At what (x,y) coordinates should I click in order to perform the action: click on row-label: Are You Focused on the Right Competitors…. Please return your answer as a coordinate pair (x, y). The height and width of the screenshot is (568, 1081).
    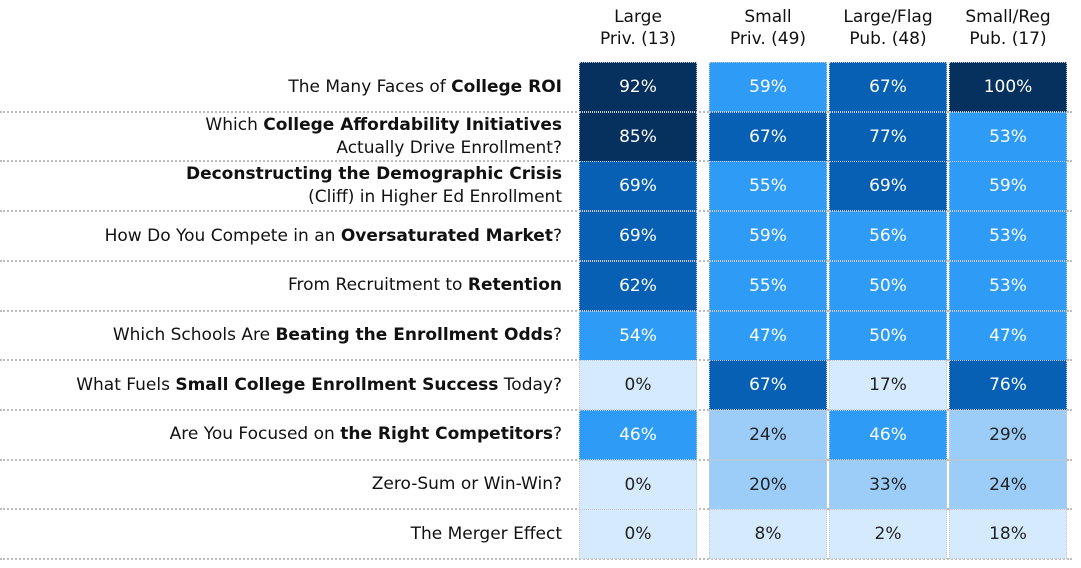
    Looking at the image, I should click on (281, 435).